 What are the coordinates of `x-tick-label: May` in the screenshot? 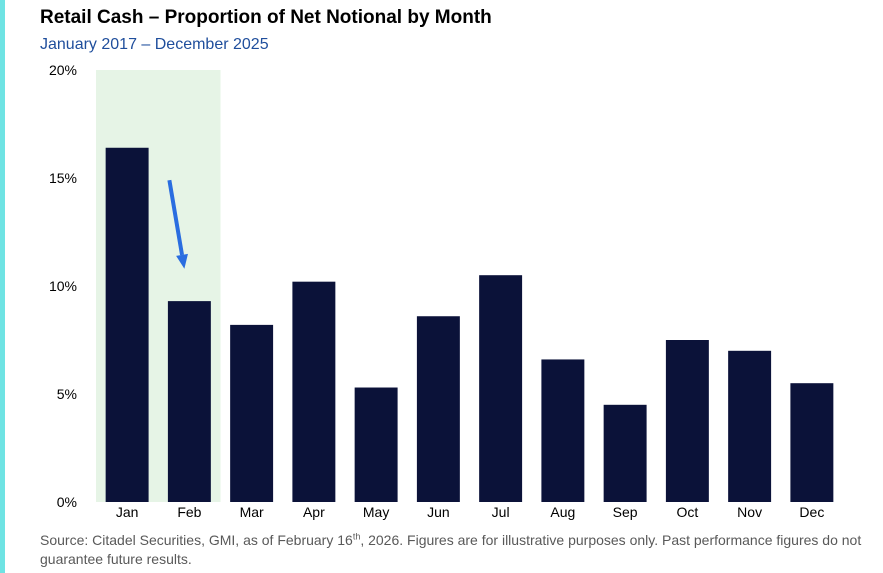 It's located at (376, 512).